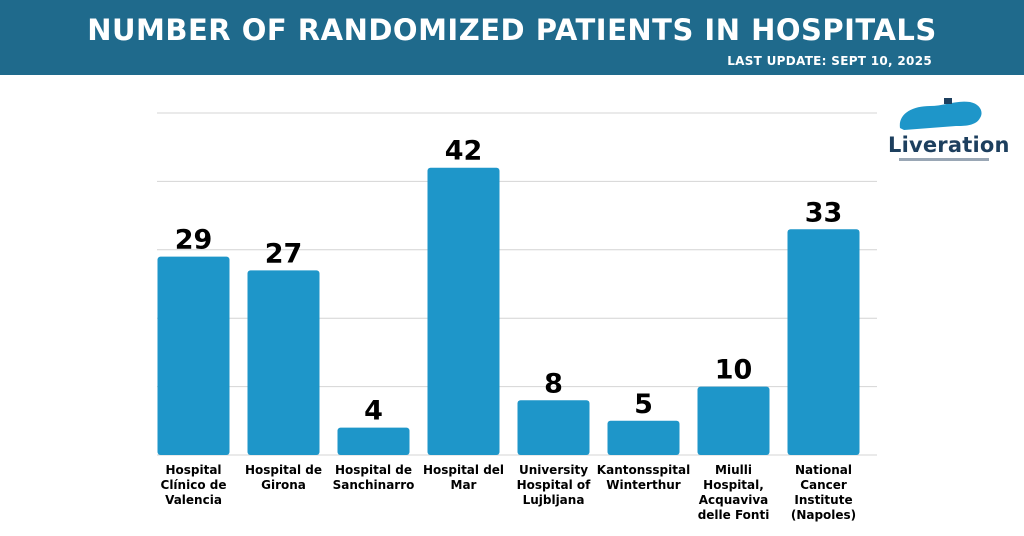 The image size is (1024, 536). I want to click on category-label: Hospital de Sanchinarro, so click(374, 477).